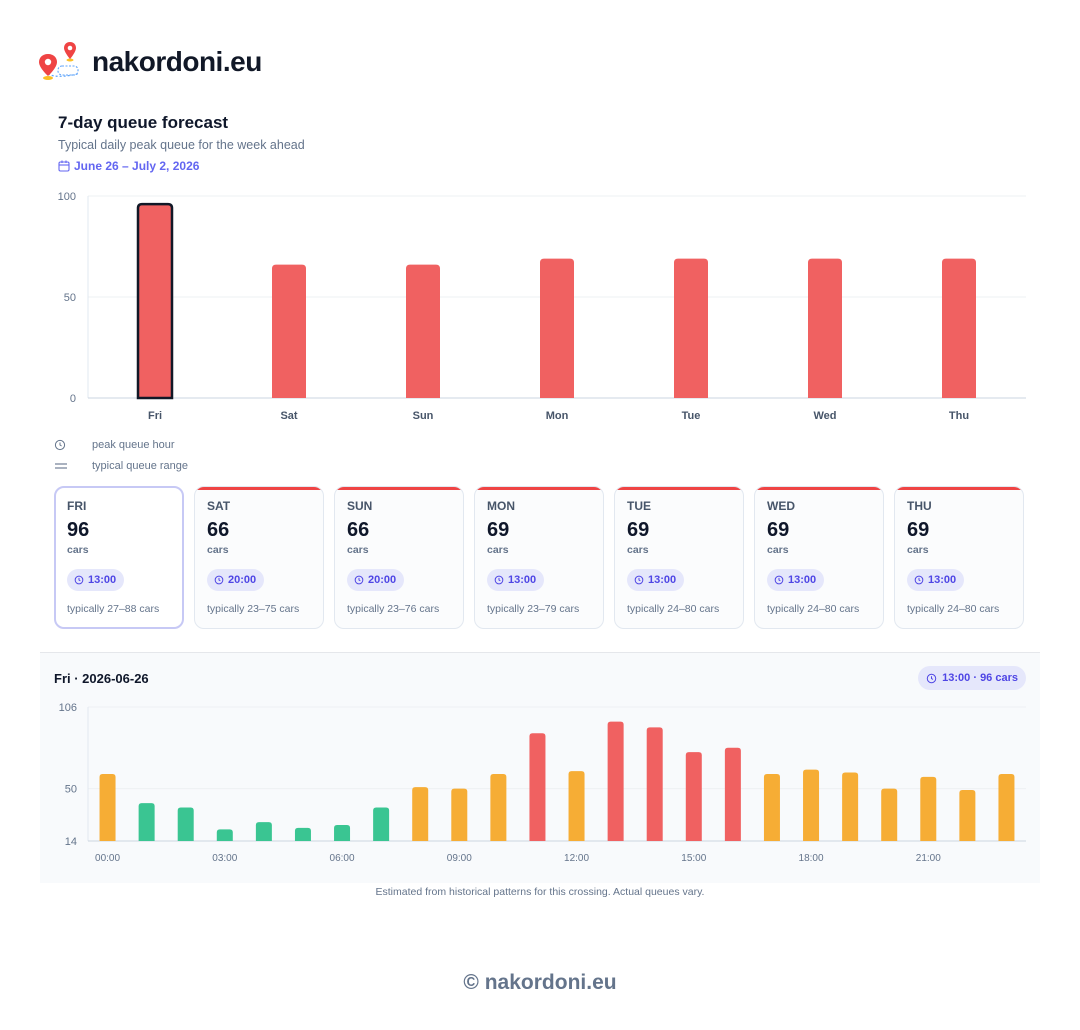 This screenshot has height=1030, width=1080. What do you see at coordinates (143, 122) in the screenshot?
I see `forecast-title: 7-day queue forecast` at bounding box center [143, 122].